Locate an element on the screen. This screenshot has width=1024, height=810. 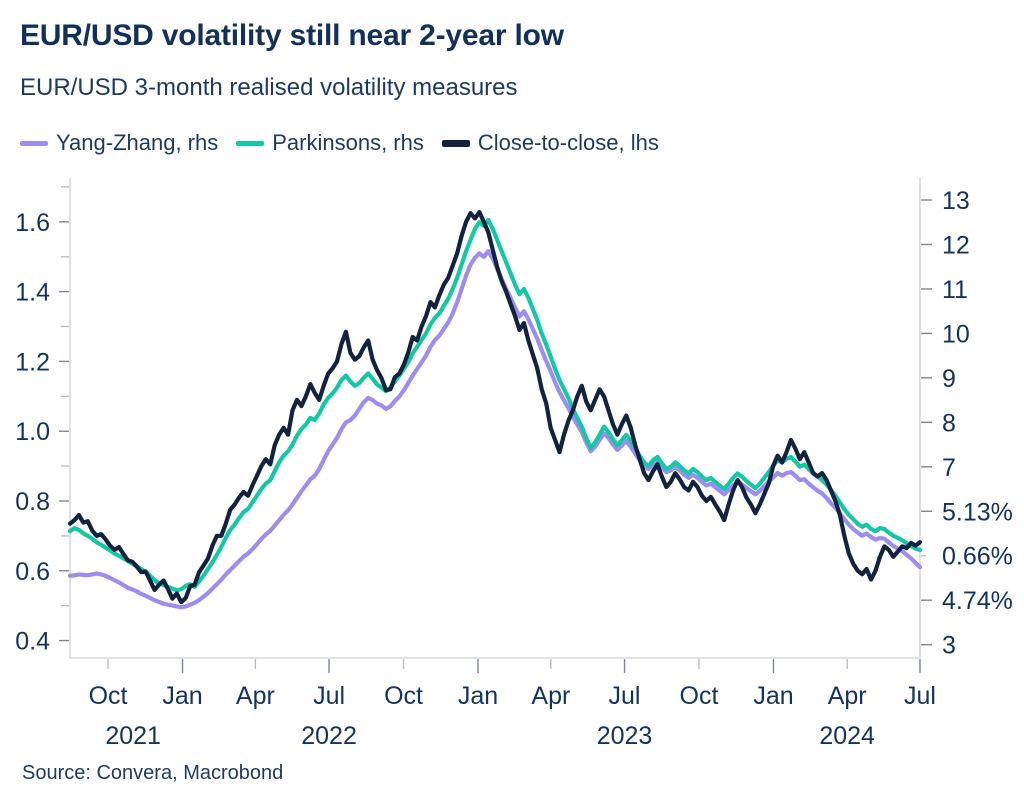
right-axis-value-5.13pct: 5.13% is located at coordinates (977, 512).